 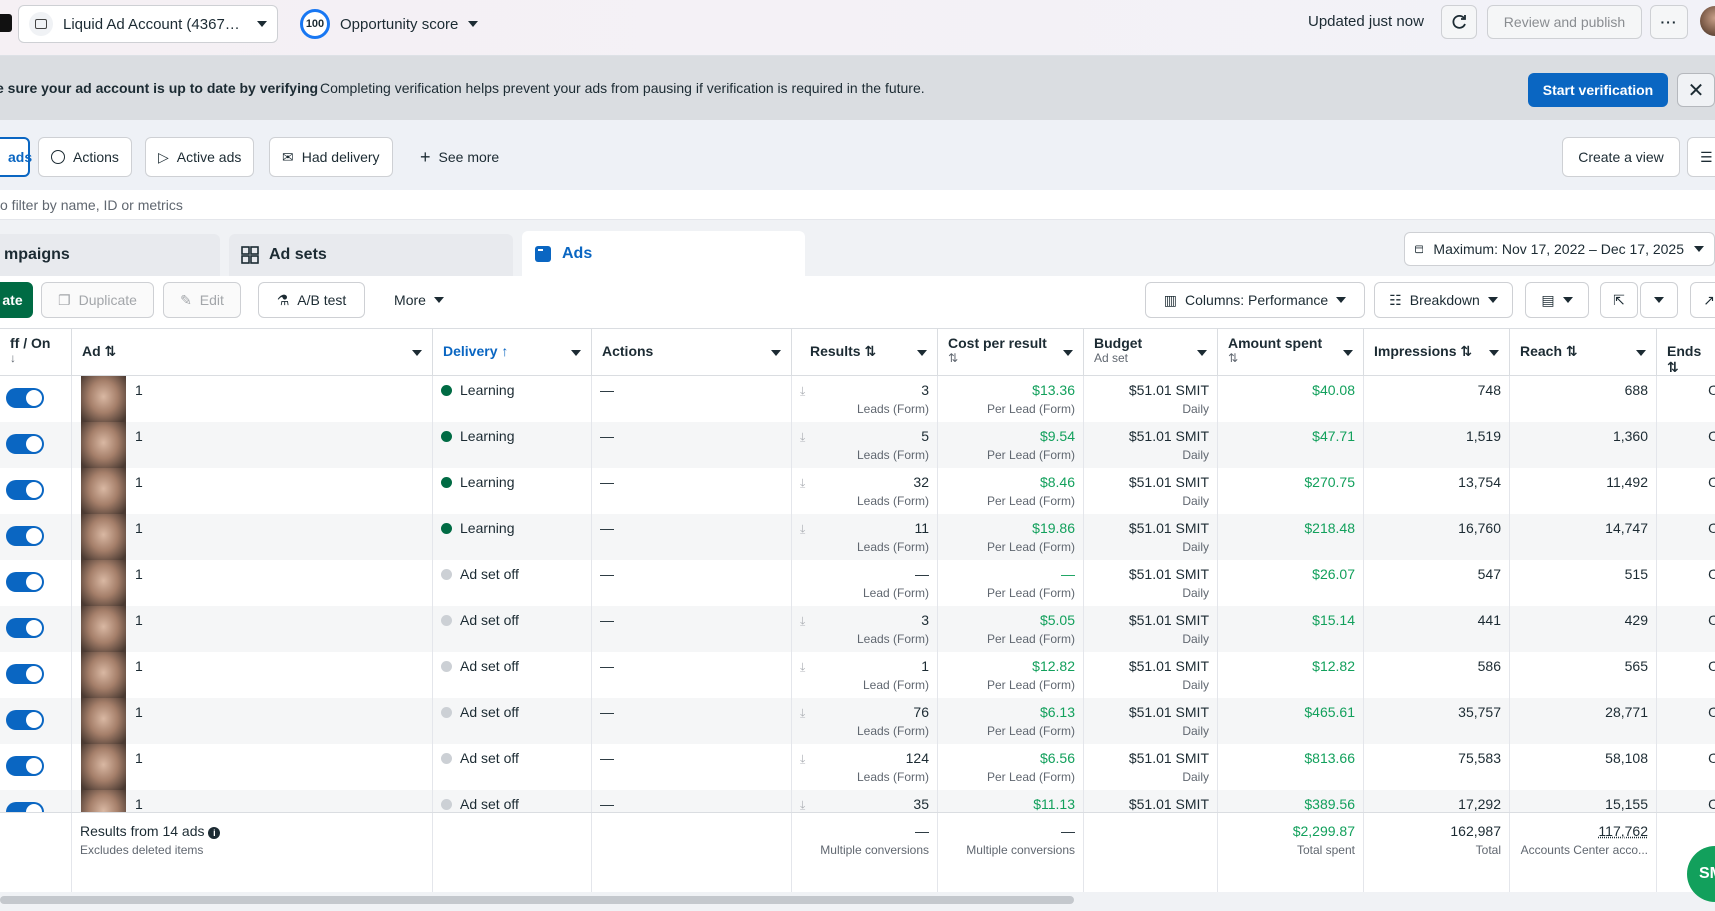 I want to click on edit-button: ✎ Edit, so click(x=202, y=300).